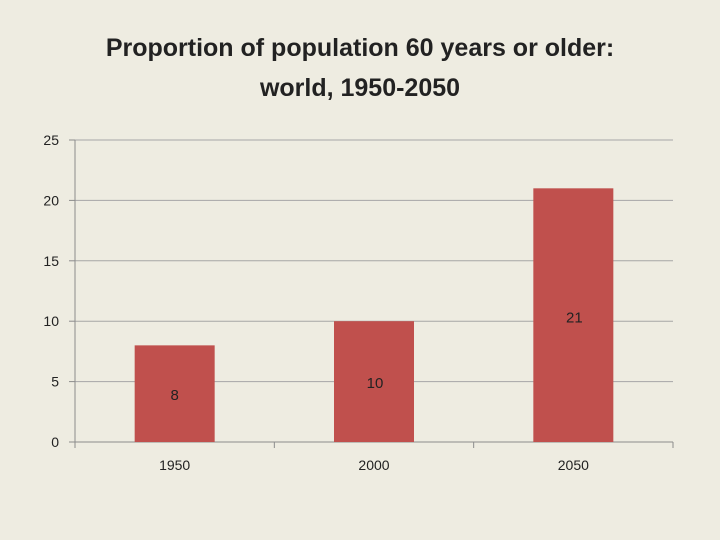 The width and height of the screenshot is (720, 540). I want to click on data-label-2000: 10, so click(375, 383).